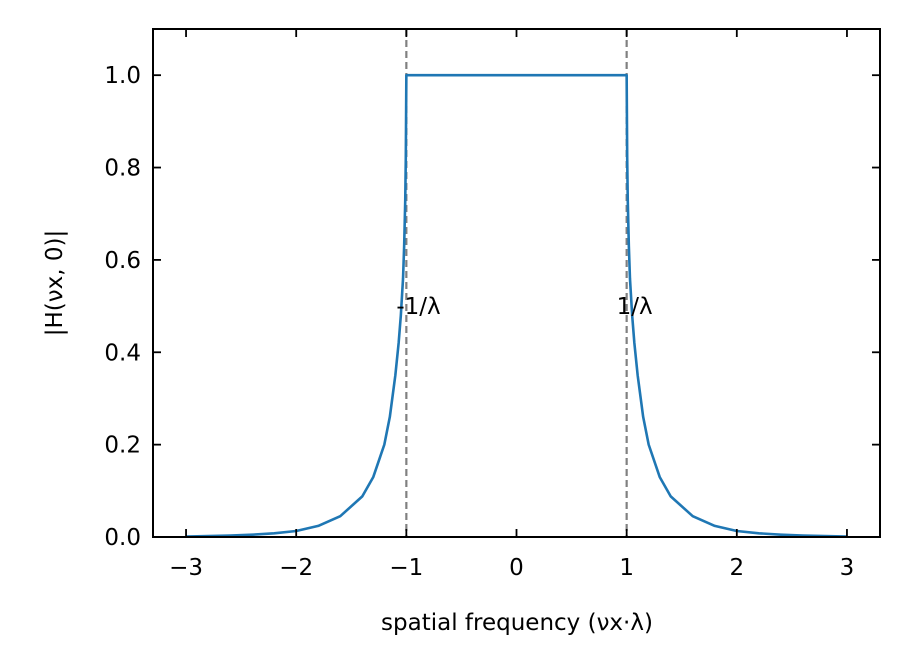  Describe the element at coordinates (55, 283) in the screenshot. I see `y-axis-label: |H(νx, 0)|` at that location.